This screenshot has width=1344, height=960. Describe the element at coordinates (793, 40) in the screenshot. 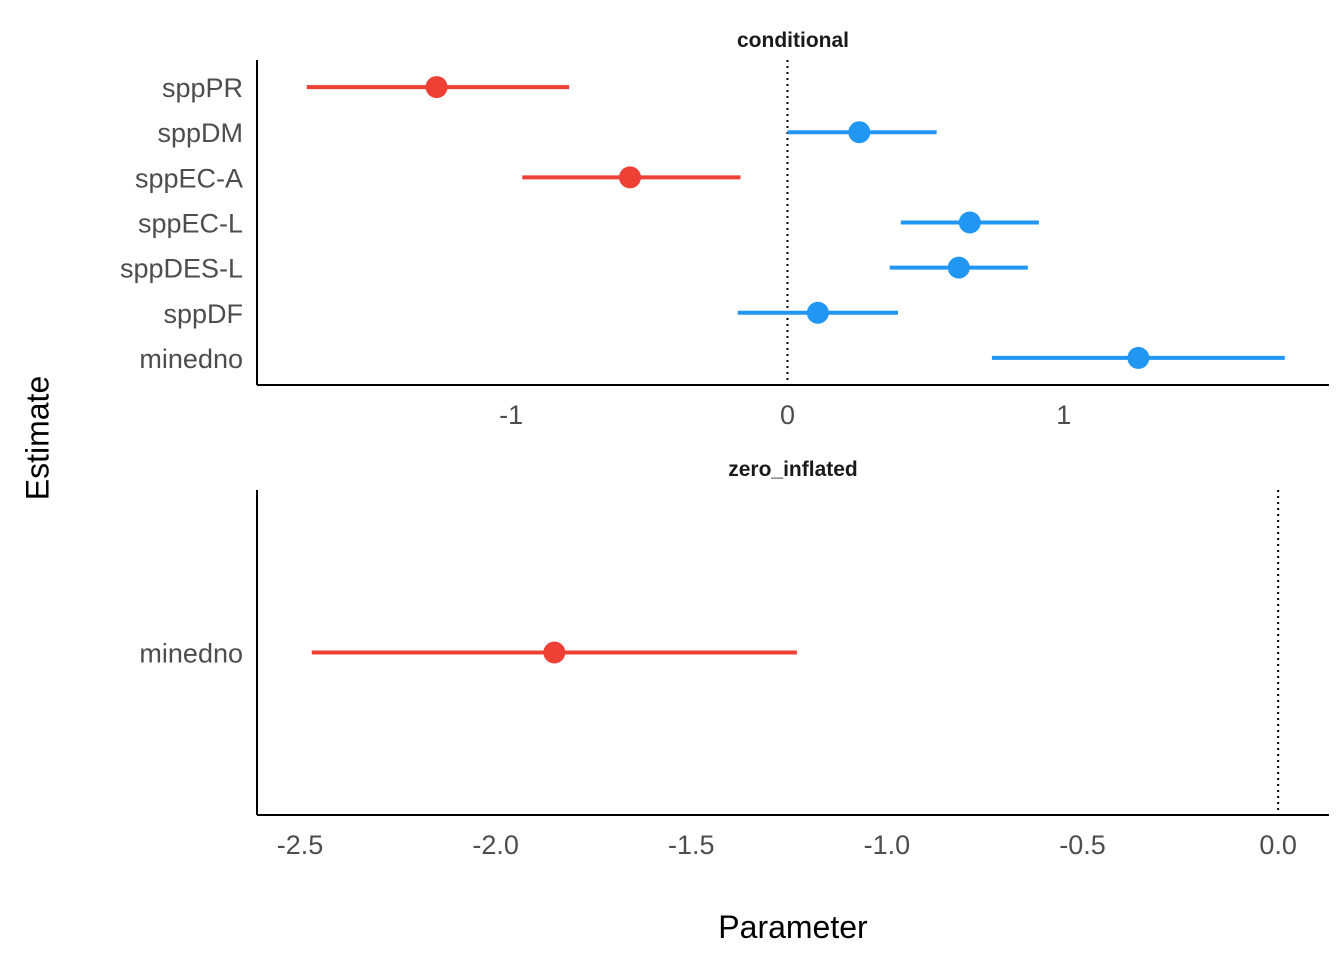

I see `panel-title: conditional` at that location.